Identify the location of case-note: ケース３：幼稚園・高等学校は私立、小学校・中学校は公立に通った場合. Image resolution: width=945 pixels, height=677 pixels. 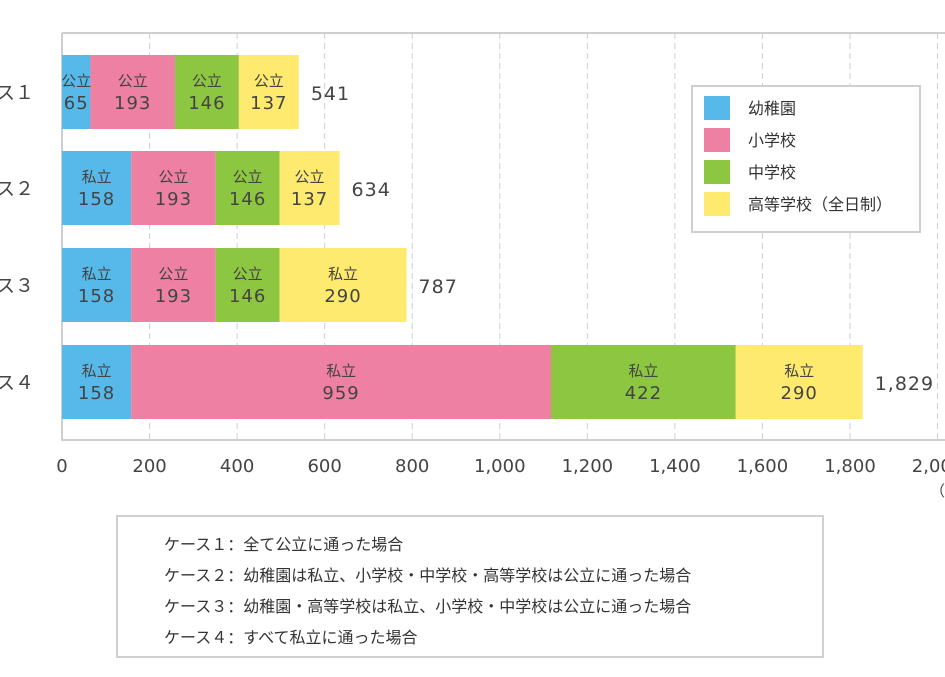
(428, 606).